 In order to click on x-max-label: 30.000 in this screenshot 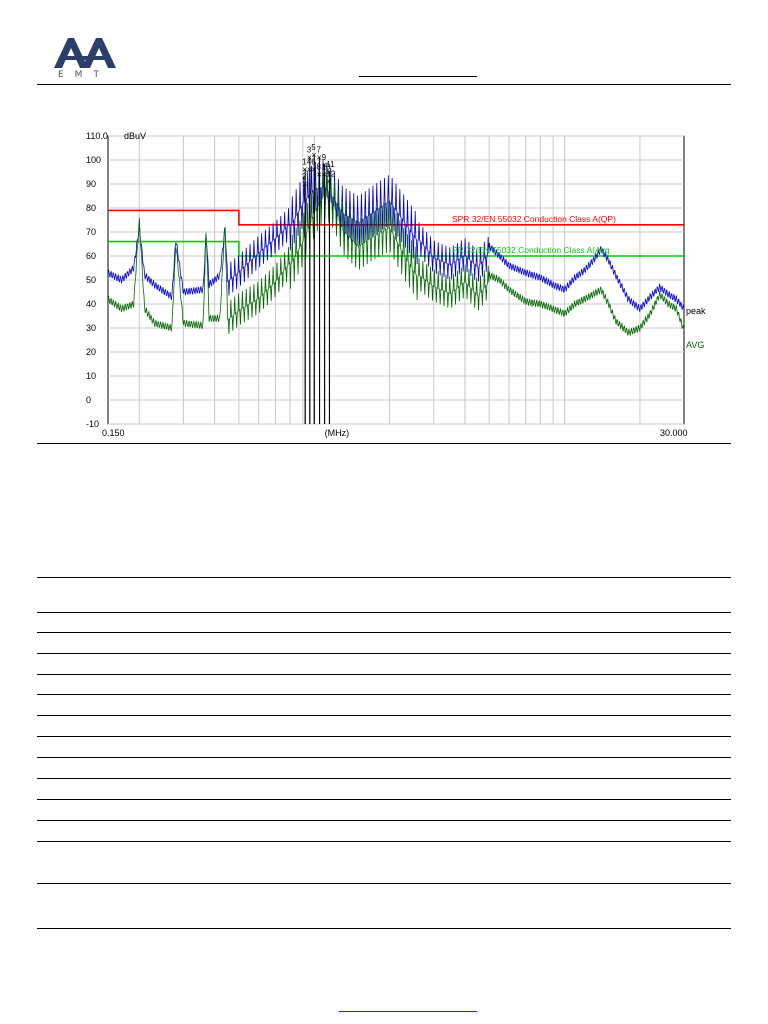, I will do `click(674, 433)`.